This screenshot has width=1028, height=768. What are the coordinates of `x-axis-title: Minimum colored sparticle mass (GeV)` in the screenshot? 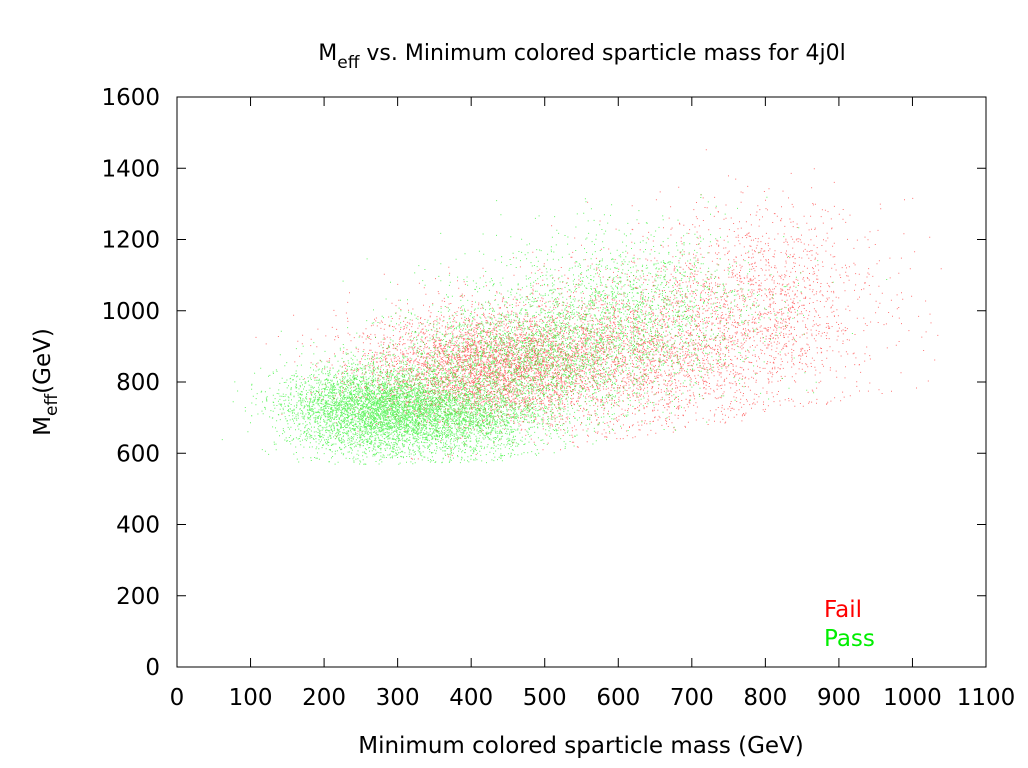 It's located at (581, 746).